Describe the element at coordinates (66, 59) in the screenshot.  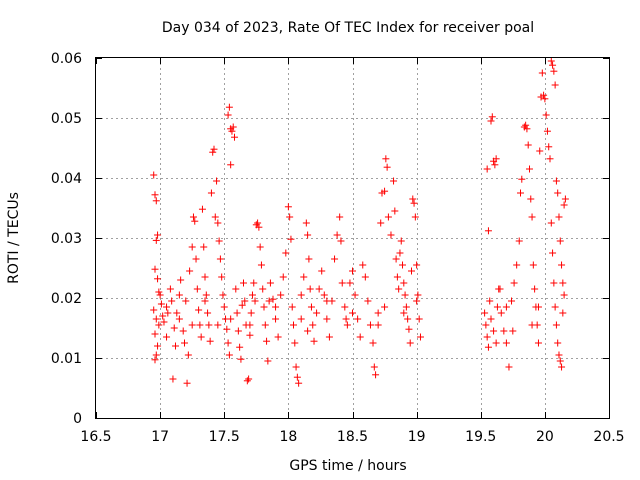
I see `y-tick-label: 0.06` at that location.